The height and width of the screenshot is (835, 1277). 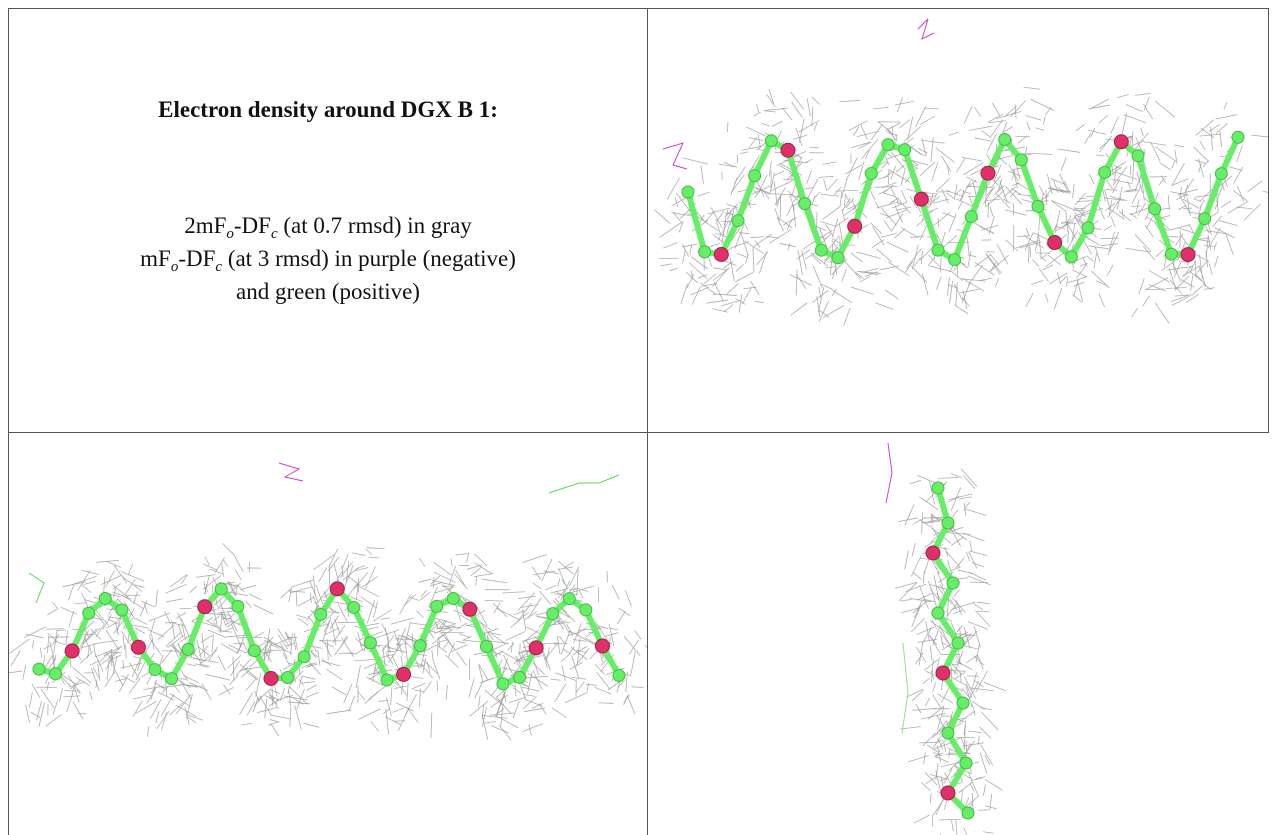 What do you see at coordinates (174, 267) in the screenshot?
I see `subscript: o` at bounding box center [174, 267].